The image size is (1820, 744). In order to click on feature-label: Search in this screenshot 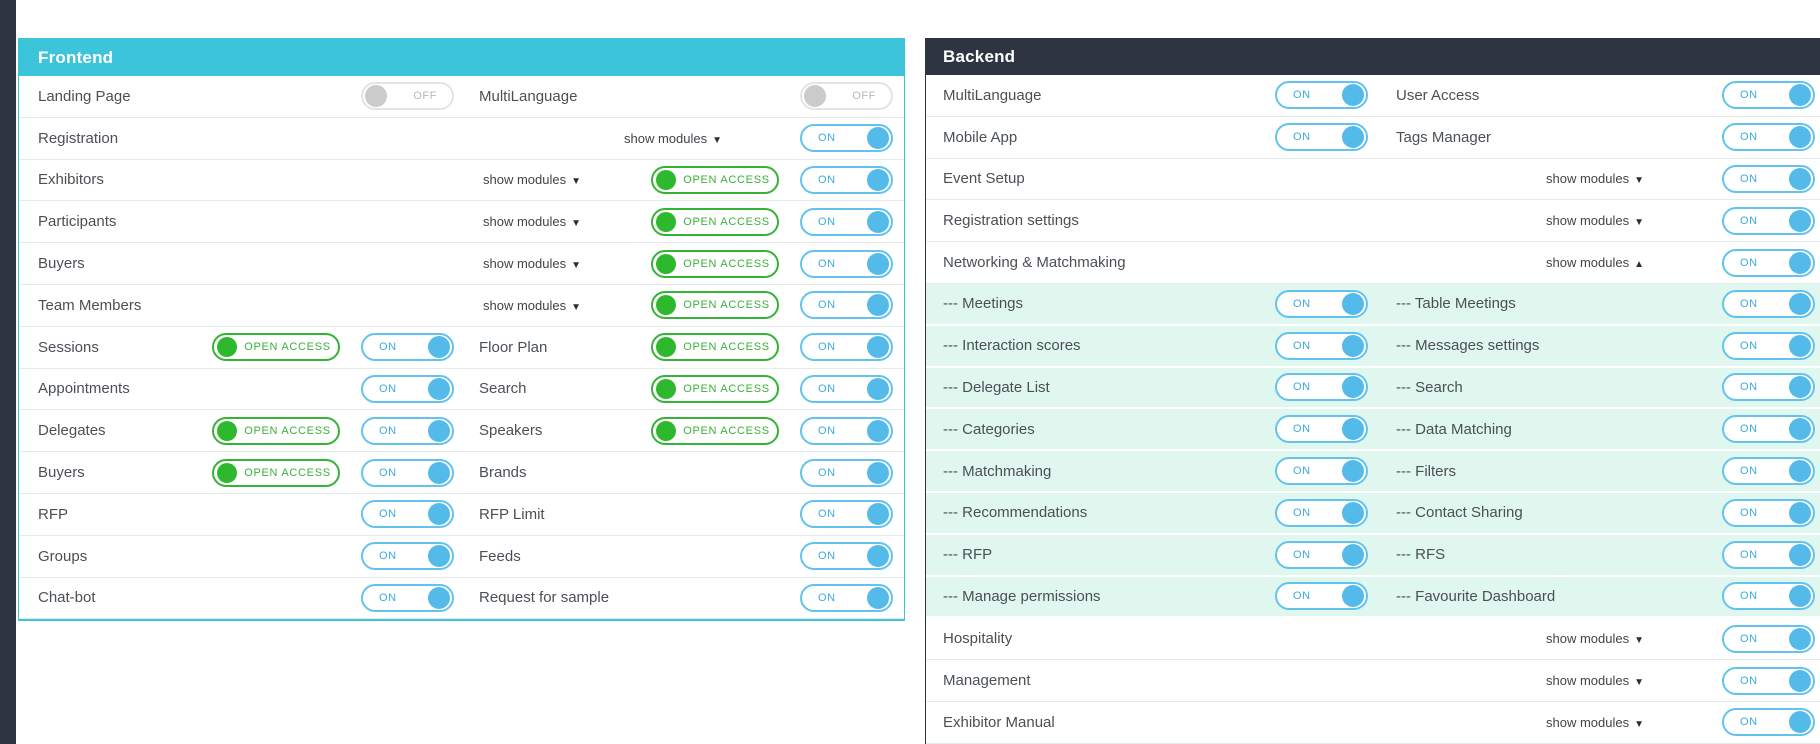, I will do `click(503, 389)`.